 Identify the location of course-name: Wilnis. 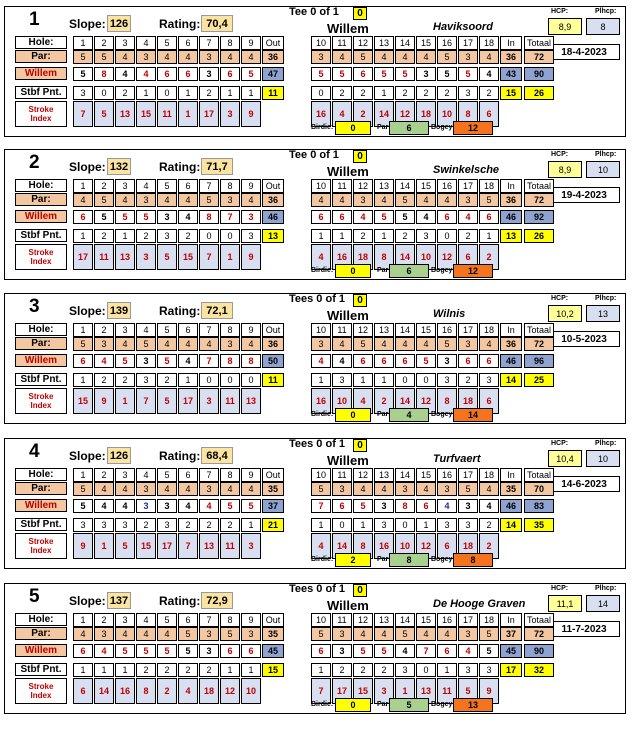
(449, 314).